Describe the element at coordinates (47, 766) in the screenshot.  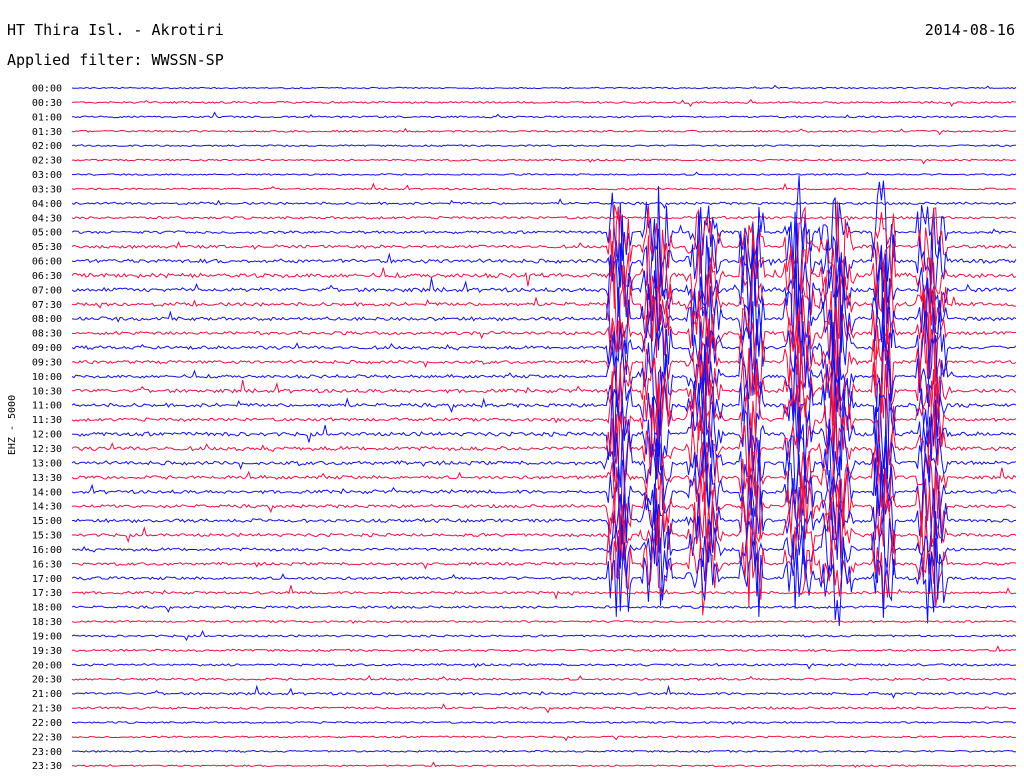
I see `row-time-label: 23:30` at that location.